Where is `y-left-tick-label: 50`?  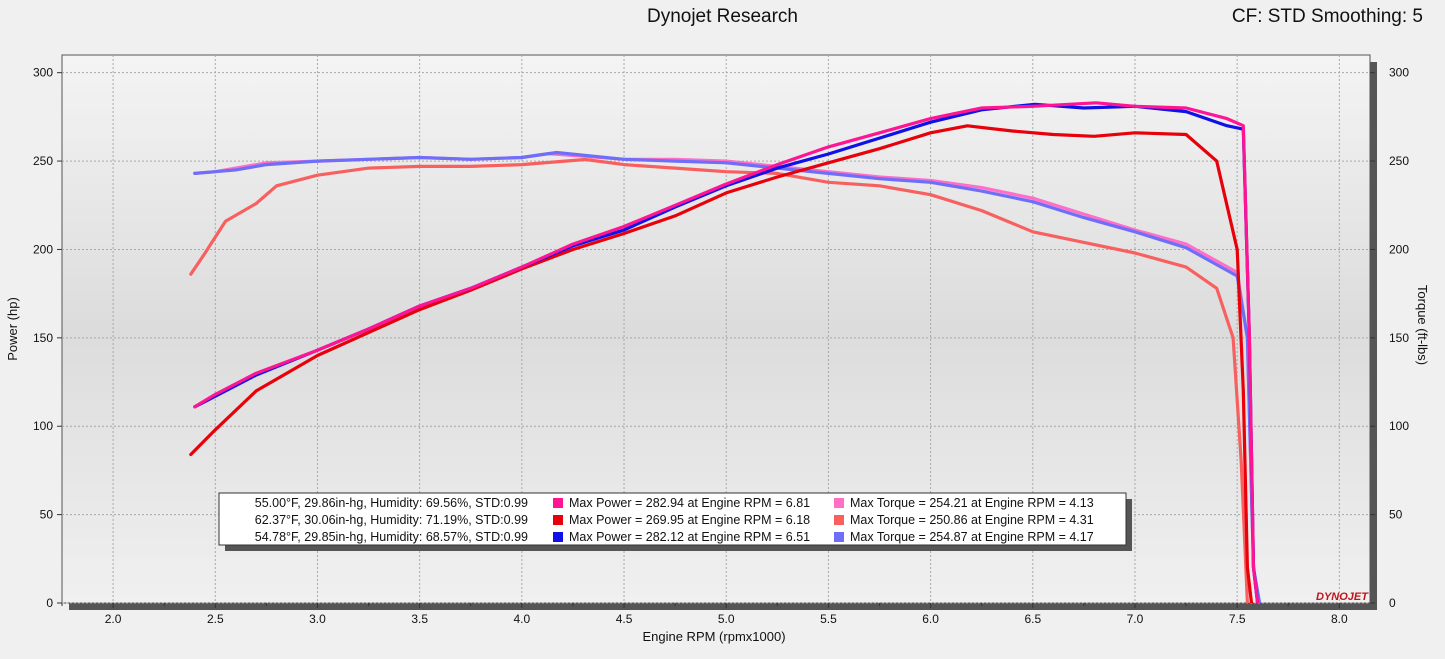
y-left-tick-label: 50 is located at coordinates (47, 515).